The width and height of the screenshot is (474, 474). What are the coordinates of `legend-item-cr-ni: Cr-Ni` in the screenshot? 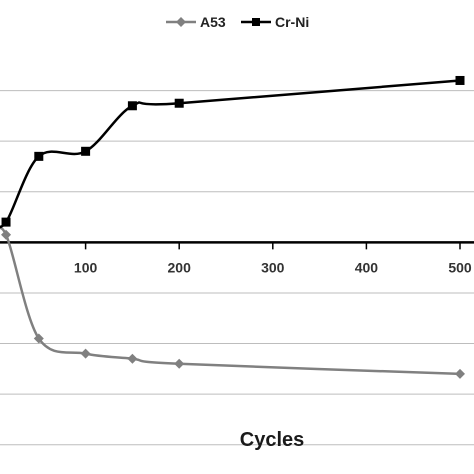 It's located at (275, 22).